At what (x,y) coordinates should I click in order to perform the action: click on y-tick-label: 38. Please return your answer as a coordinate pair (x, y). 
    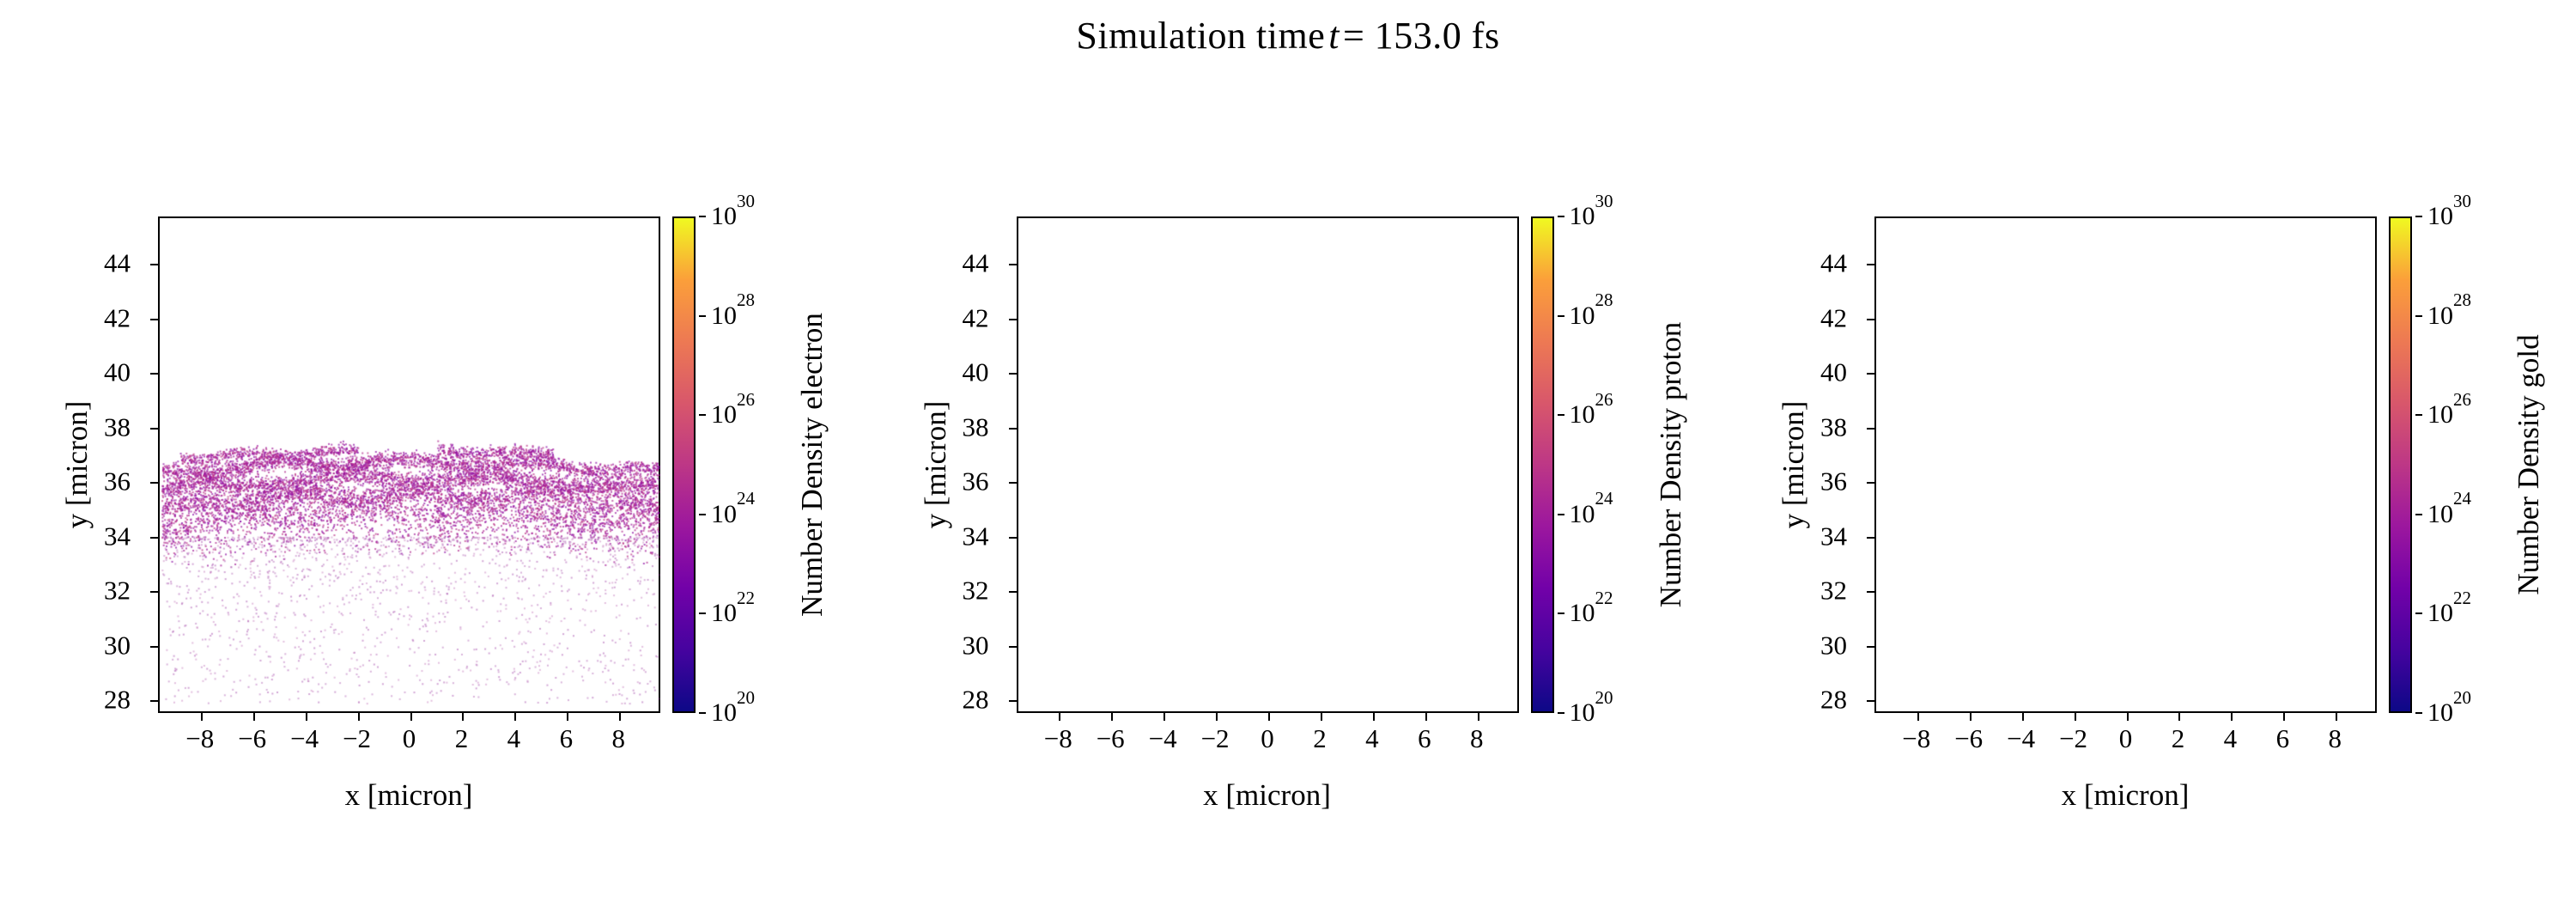
    Looking at the image, I should click on (976, 426).